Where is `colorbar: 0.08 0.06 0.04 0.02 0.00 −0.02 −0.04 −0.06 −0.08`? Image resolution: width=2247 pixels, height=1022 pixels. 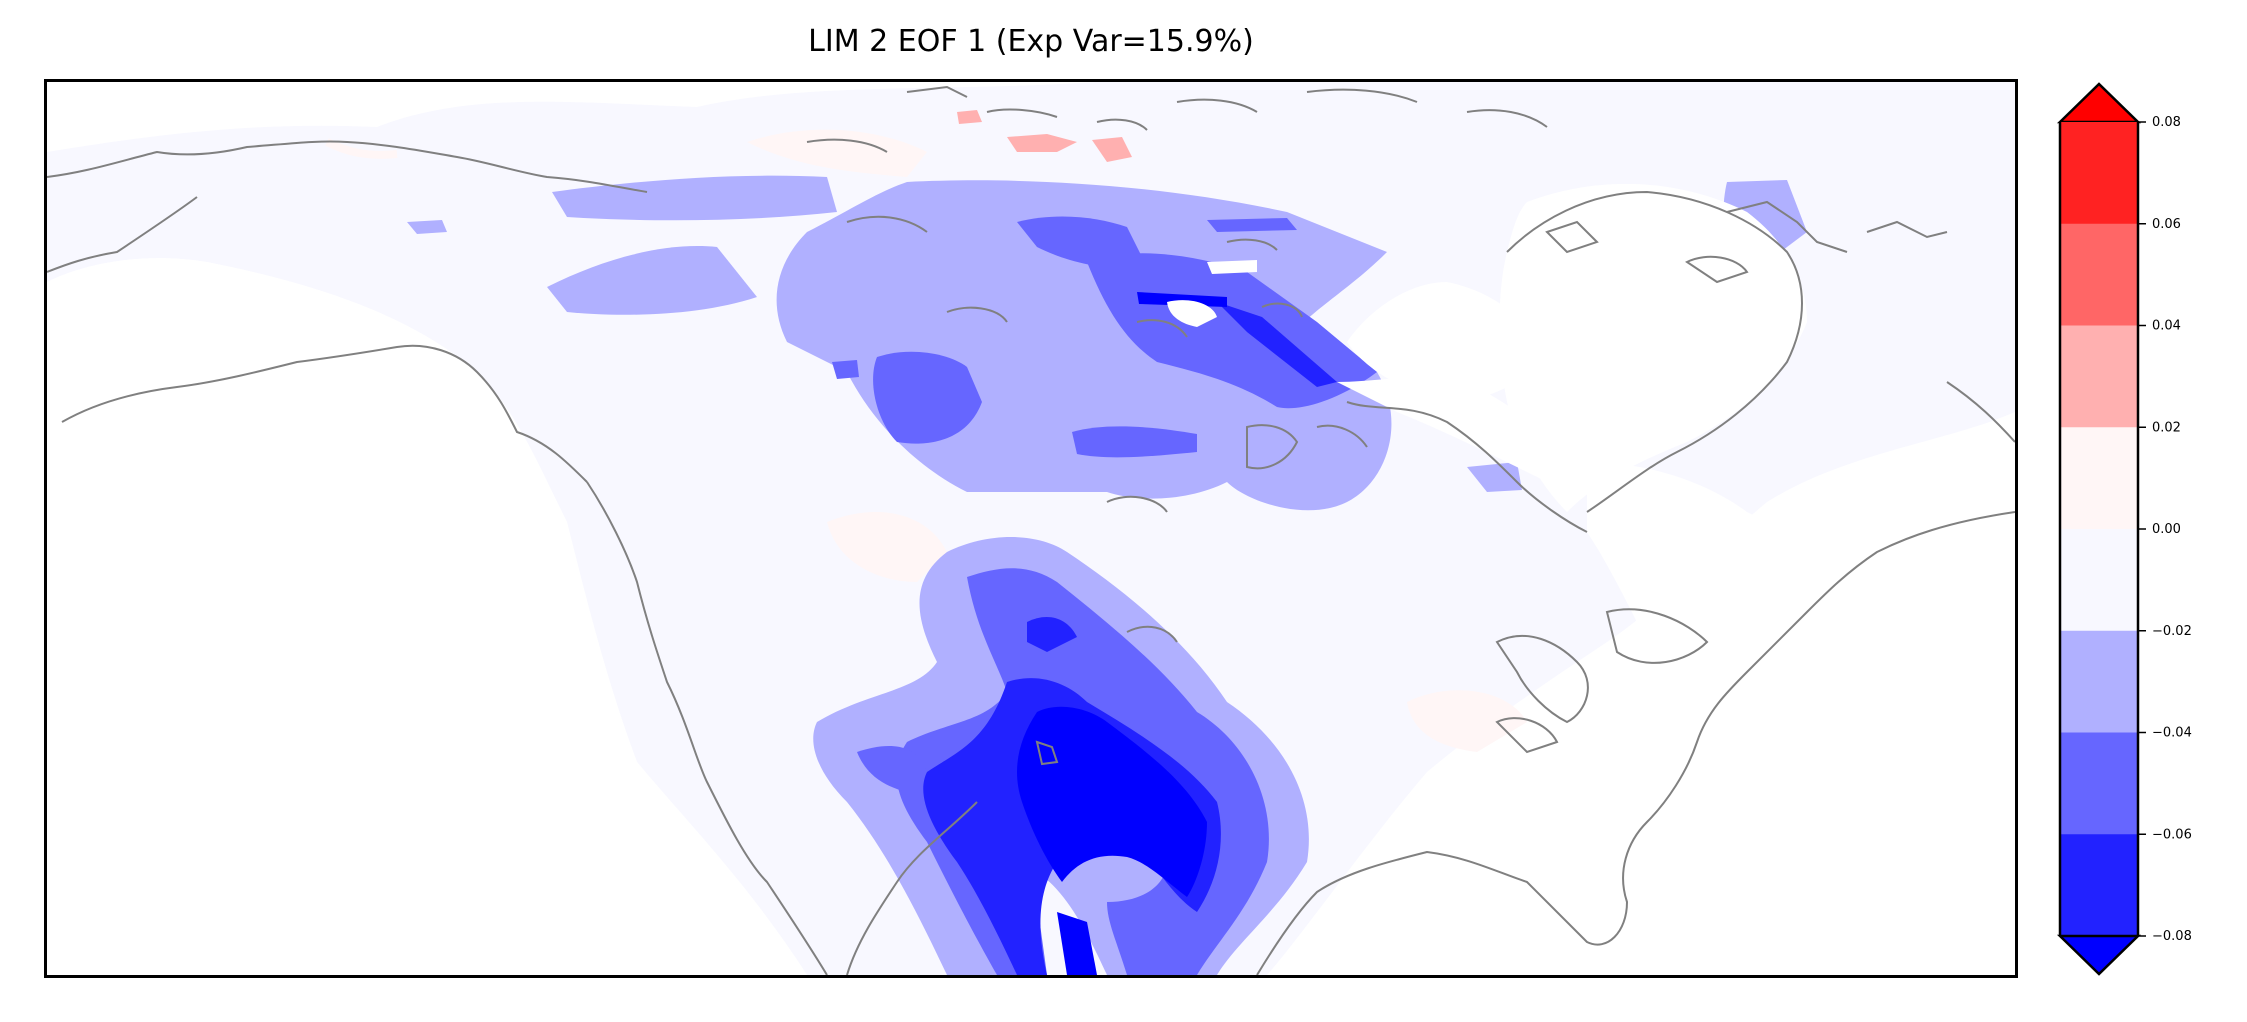
colorbar: 0.08 0.06 0.04 0.02 0.00 −0.02 −0.04 −0.06 −0.08 is located at coordinates (2140, 530).